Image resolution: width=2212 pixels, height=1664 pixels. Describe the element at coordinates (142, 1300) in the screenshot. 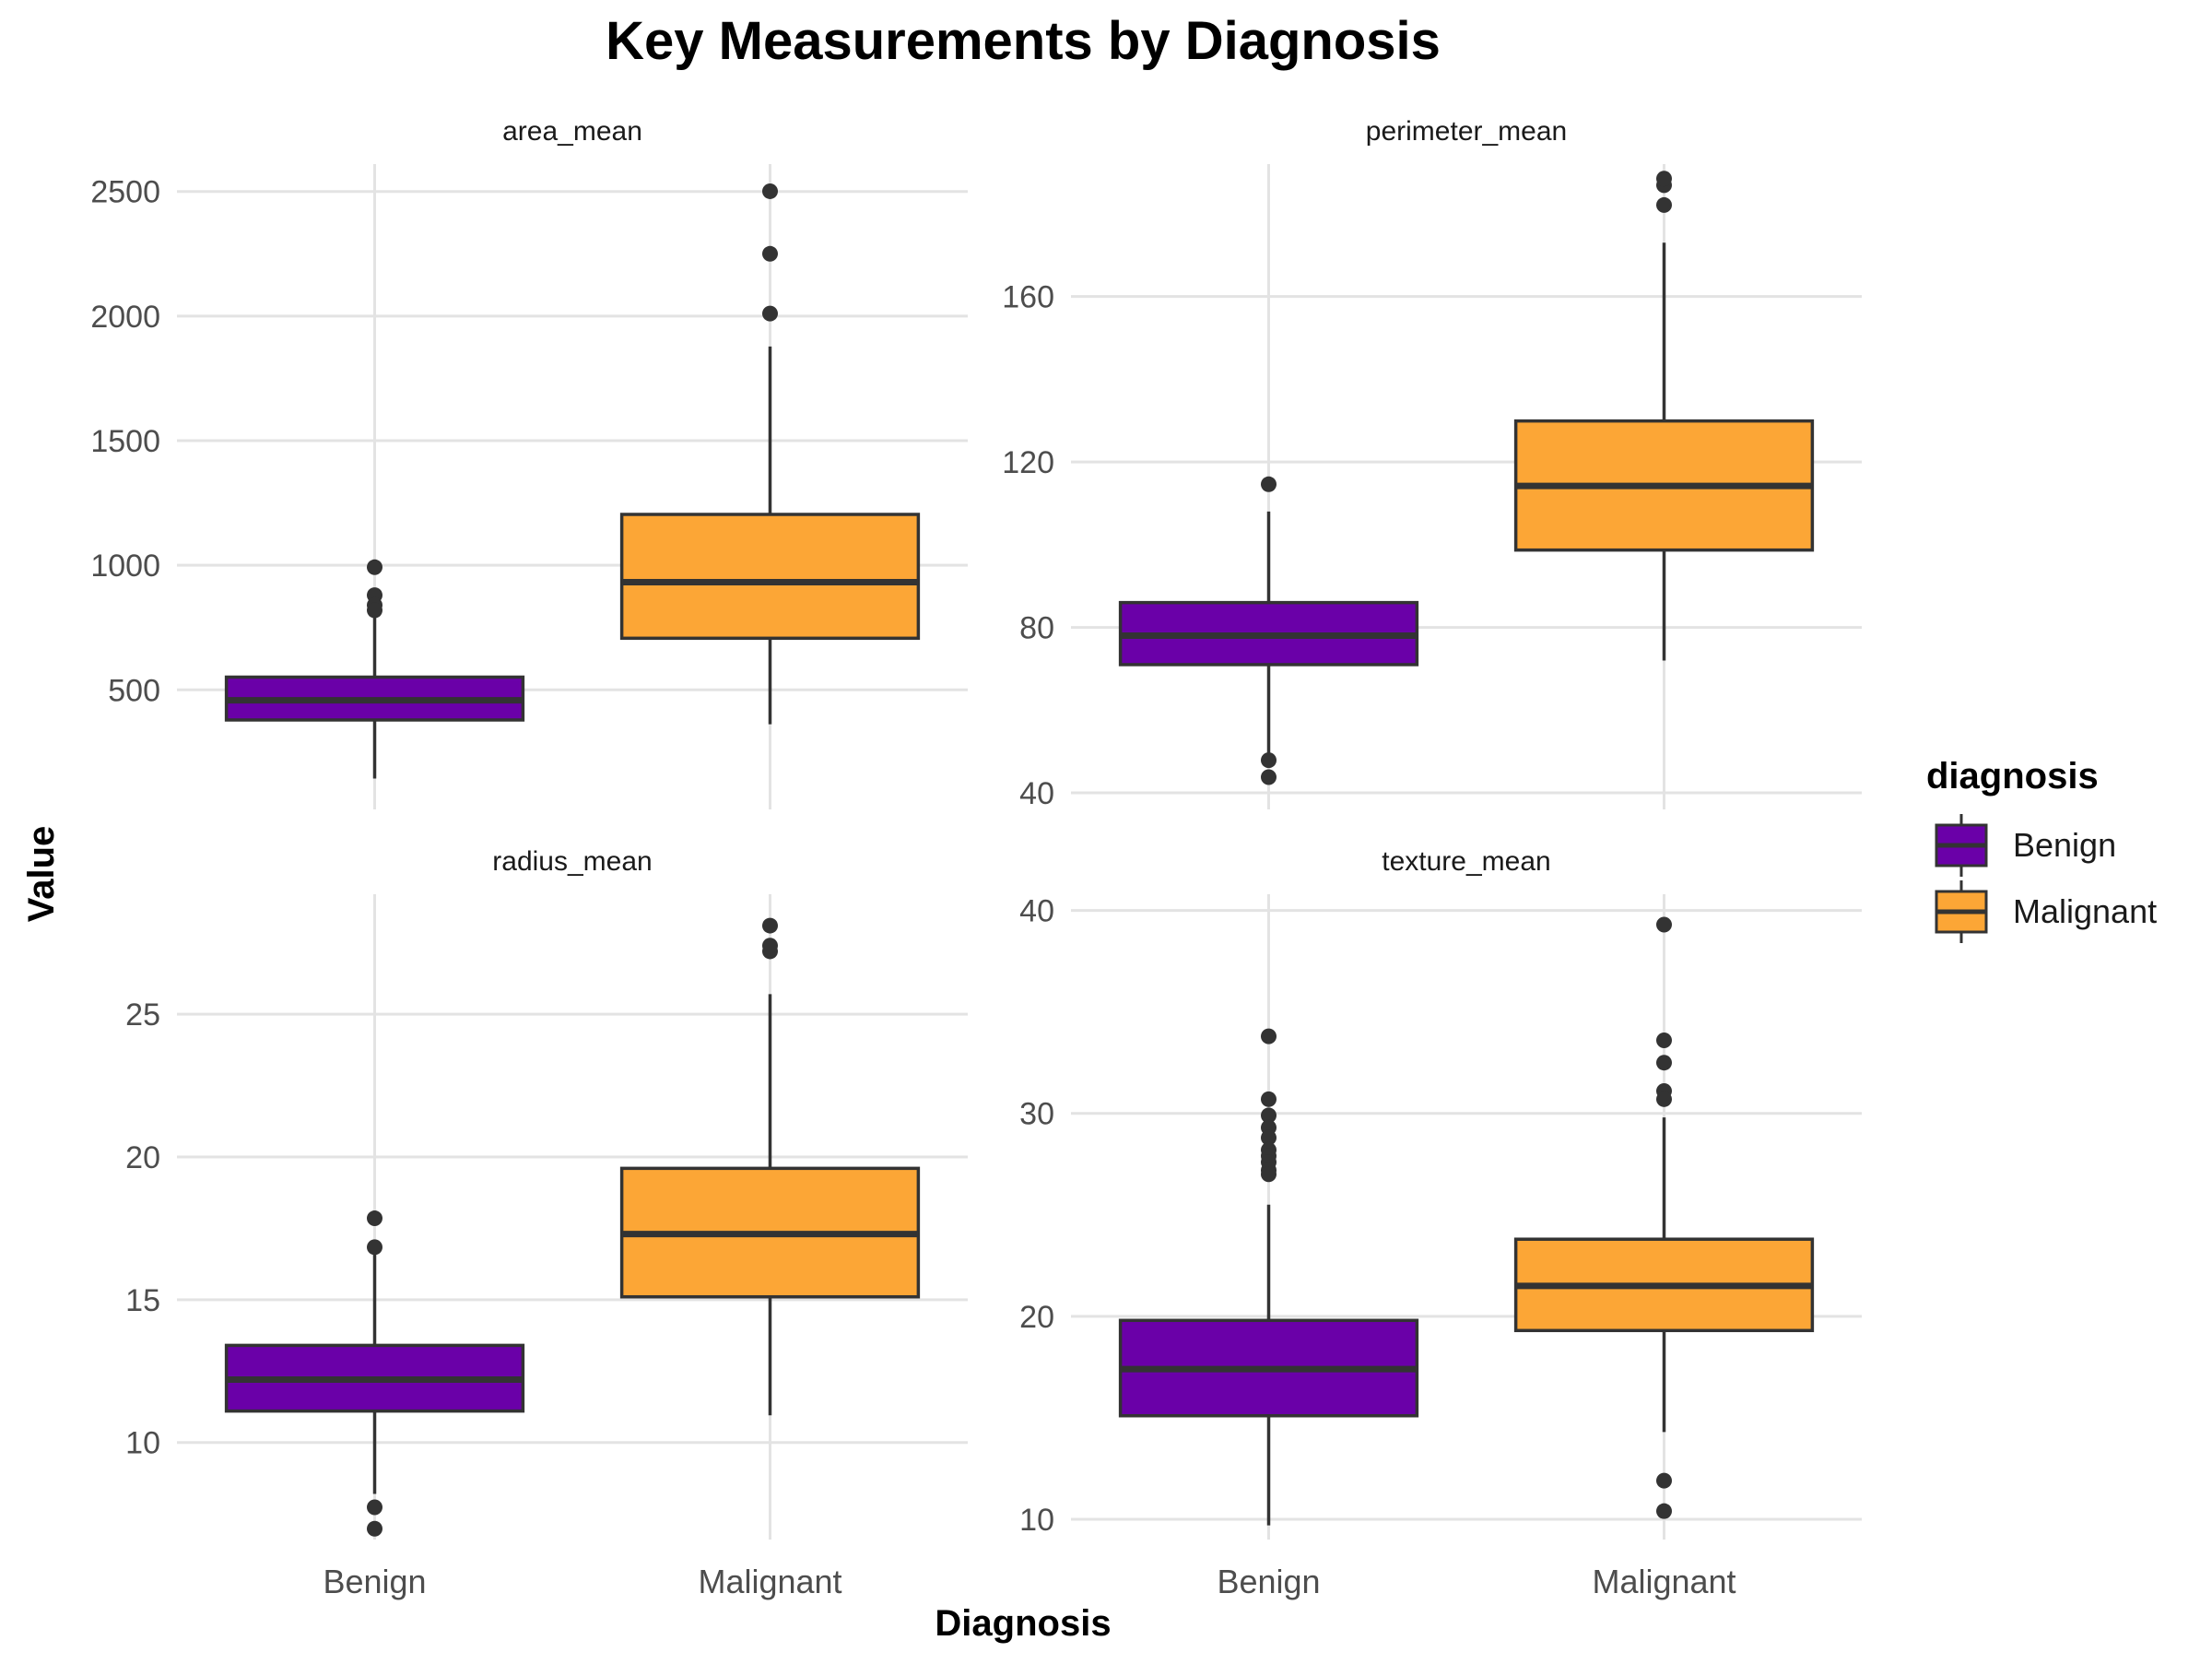

I see `y-tick-label: 15` at that location.